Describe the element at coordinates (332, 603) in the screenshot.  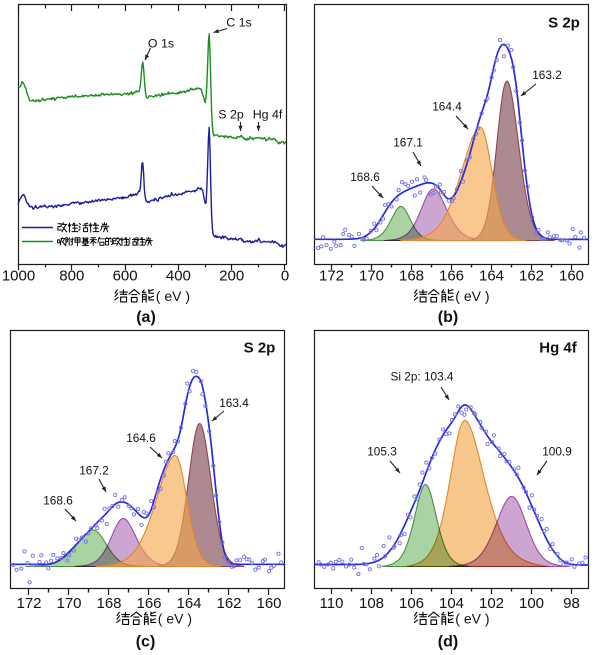
I see `svg-text: 110` at that location.